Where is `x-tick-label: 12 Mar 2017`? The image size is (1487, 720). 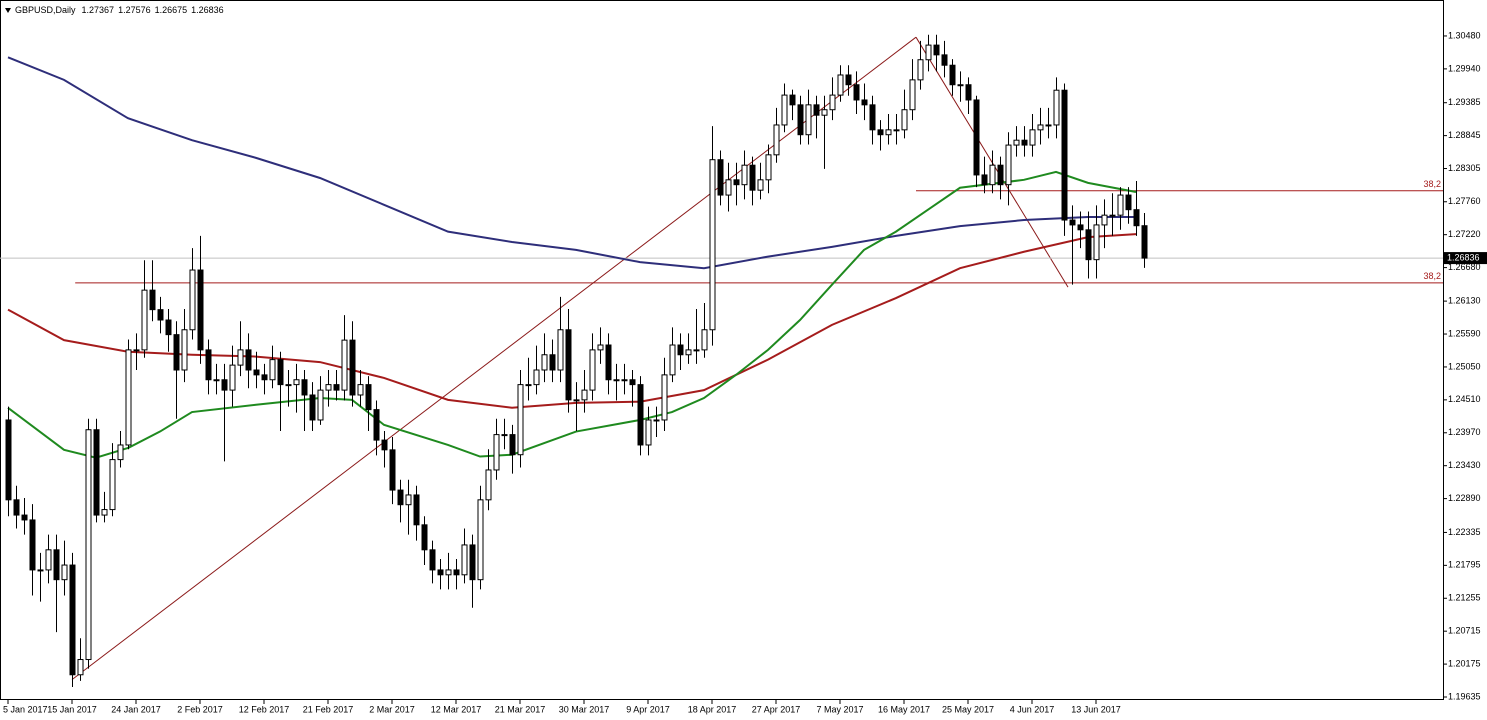 x-tick-label: 12 Mar 2017 is located at coordinates (456, 709).